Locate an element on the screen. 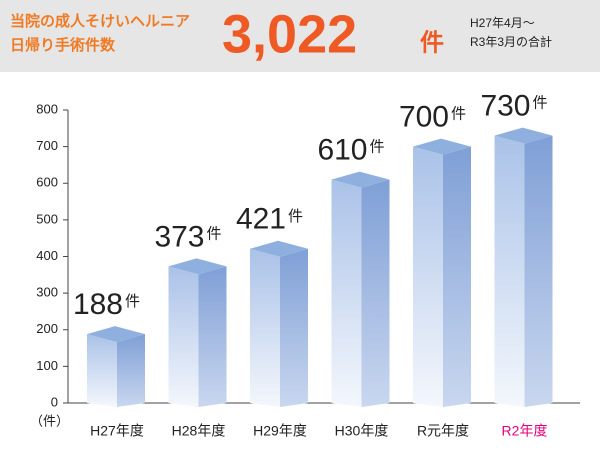 Image resolution: width=600 pixels, height=450 pixels. y-tick-label: 800 is located at coordinates (47, 108).